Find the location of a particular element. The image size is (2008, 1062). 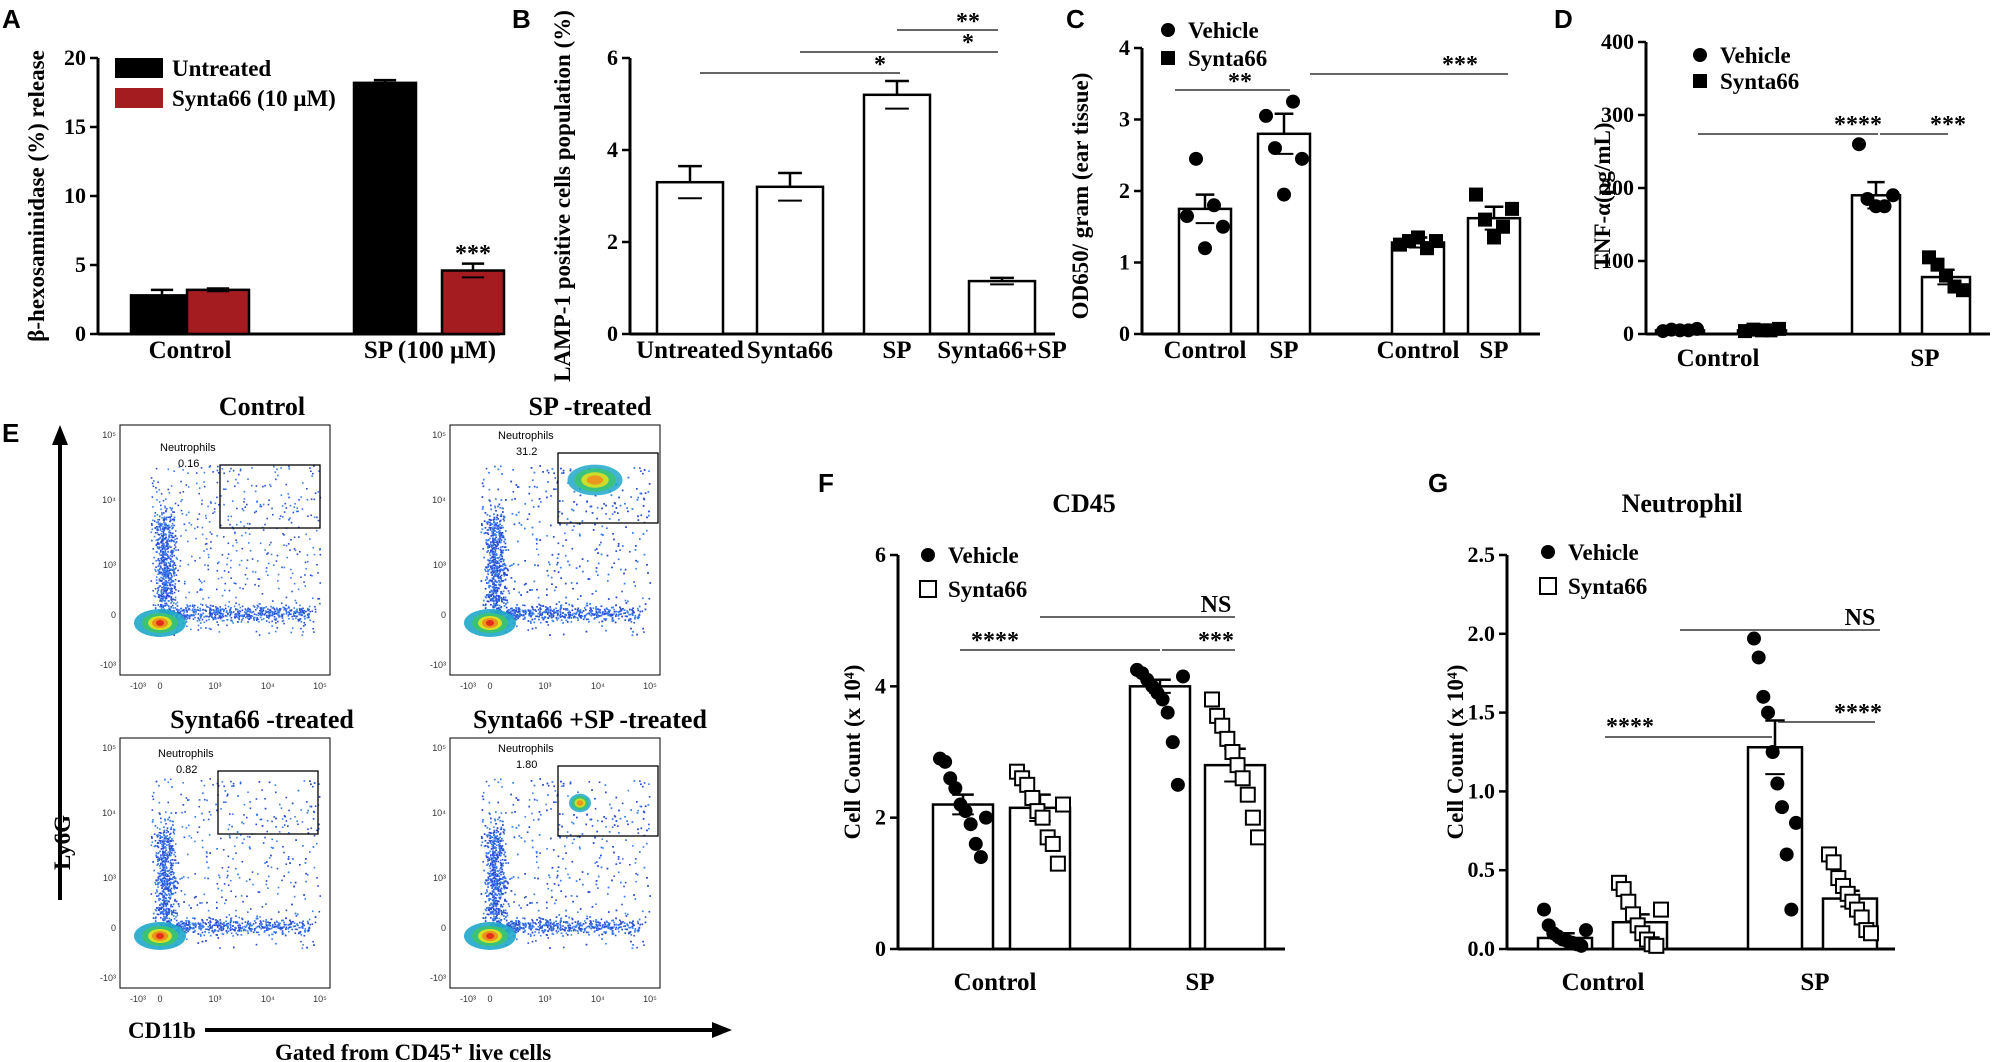

flow-y-tick-label: 10⁴ is located at coordinates (109, 500).